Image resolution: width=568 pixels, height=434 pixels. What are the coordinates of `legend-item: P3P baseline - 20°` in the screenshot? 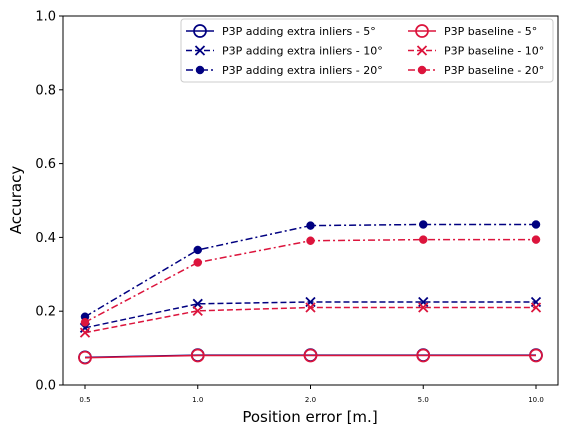 It's located at (476, 70).